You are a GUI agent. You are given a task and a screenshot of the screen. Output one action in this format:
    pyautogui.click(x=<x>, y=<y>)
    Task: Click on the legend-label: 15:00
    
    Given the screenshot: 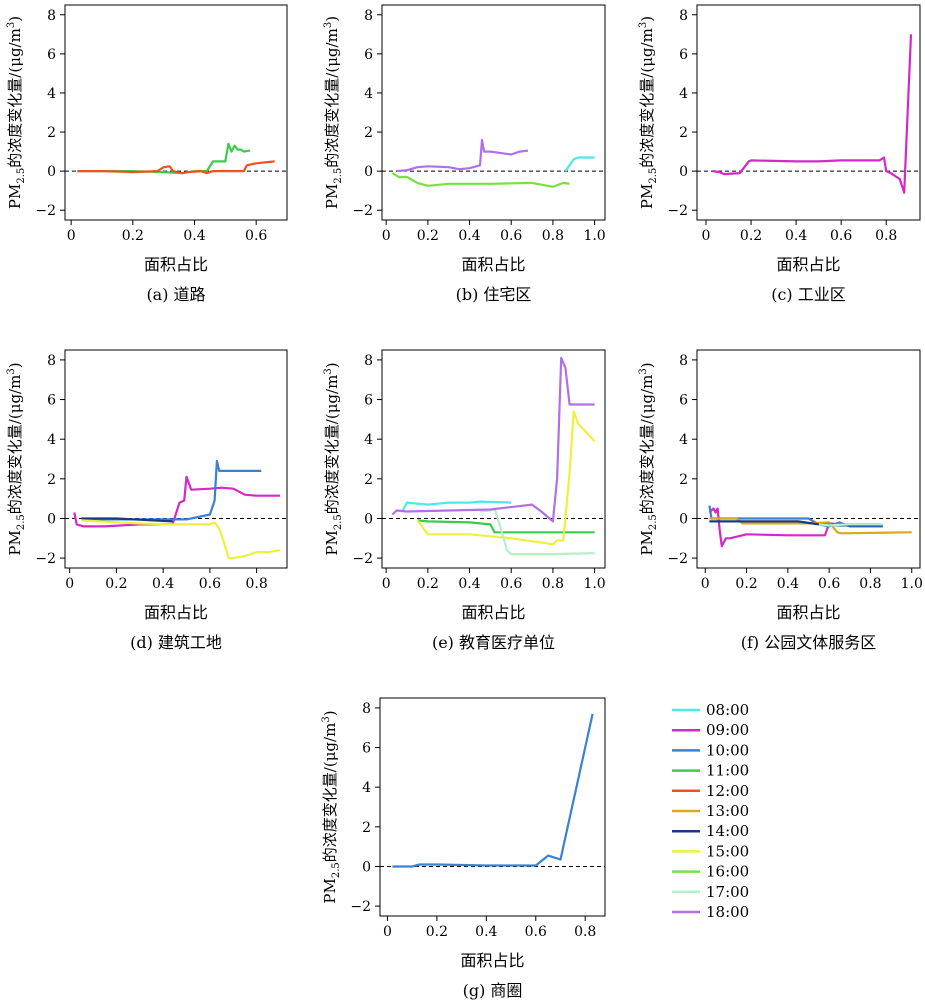 What is the action you would take?
    pyautogui.click(x=727, y=851)
    